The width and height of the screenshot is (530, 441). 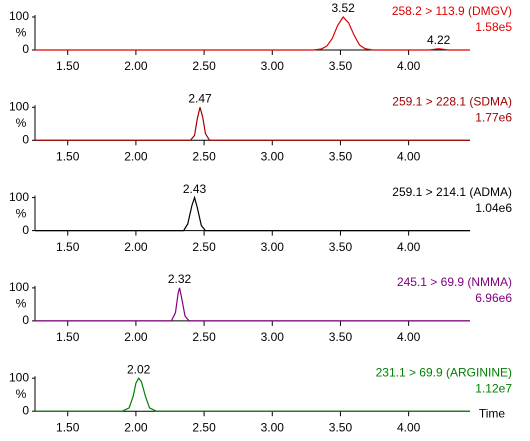 I want to click on trace-intensity: 1.12e7, so click(x=493, y=388).